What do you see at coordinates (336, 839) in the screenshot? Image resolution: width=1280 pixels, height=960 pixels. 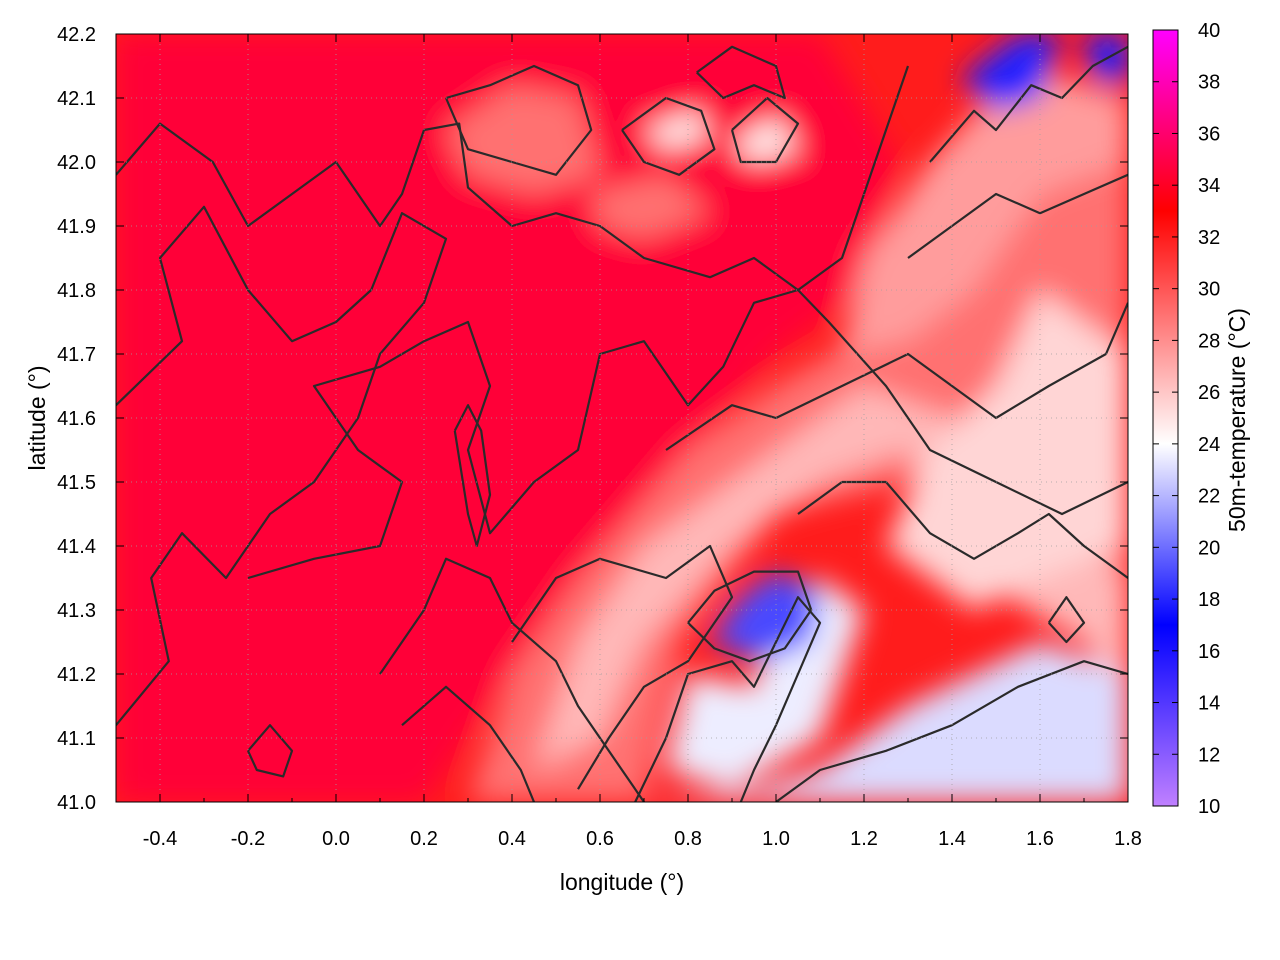 I see `x-tick-label: 0.0` at bounding box center [336, 839].